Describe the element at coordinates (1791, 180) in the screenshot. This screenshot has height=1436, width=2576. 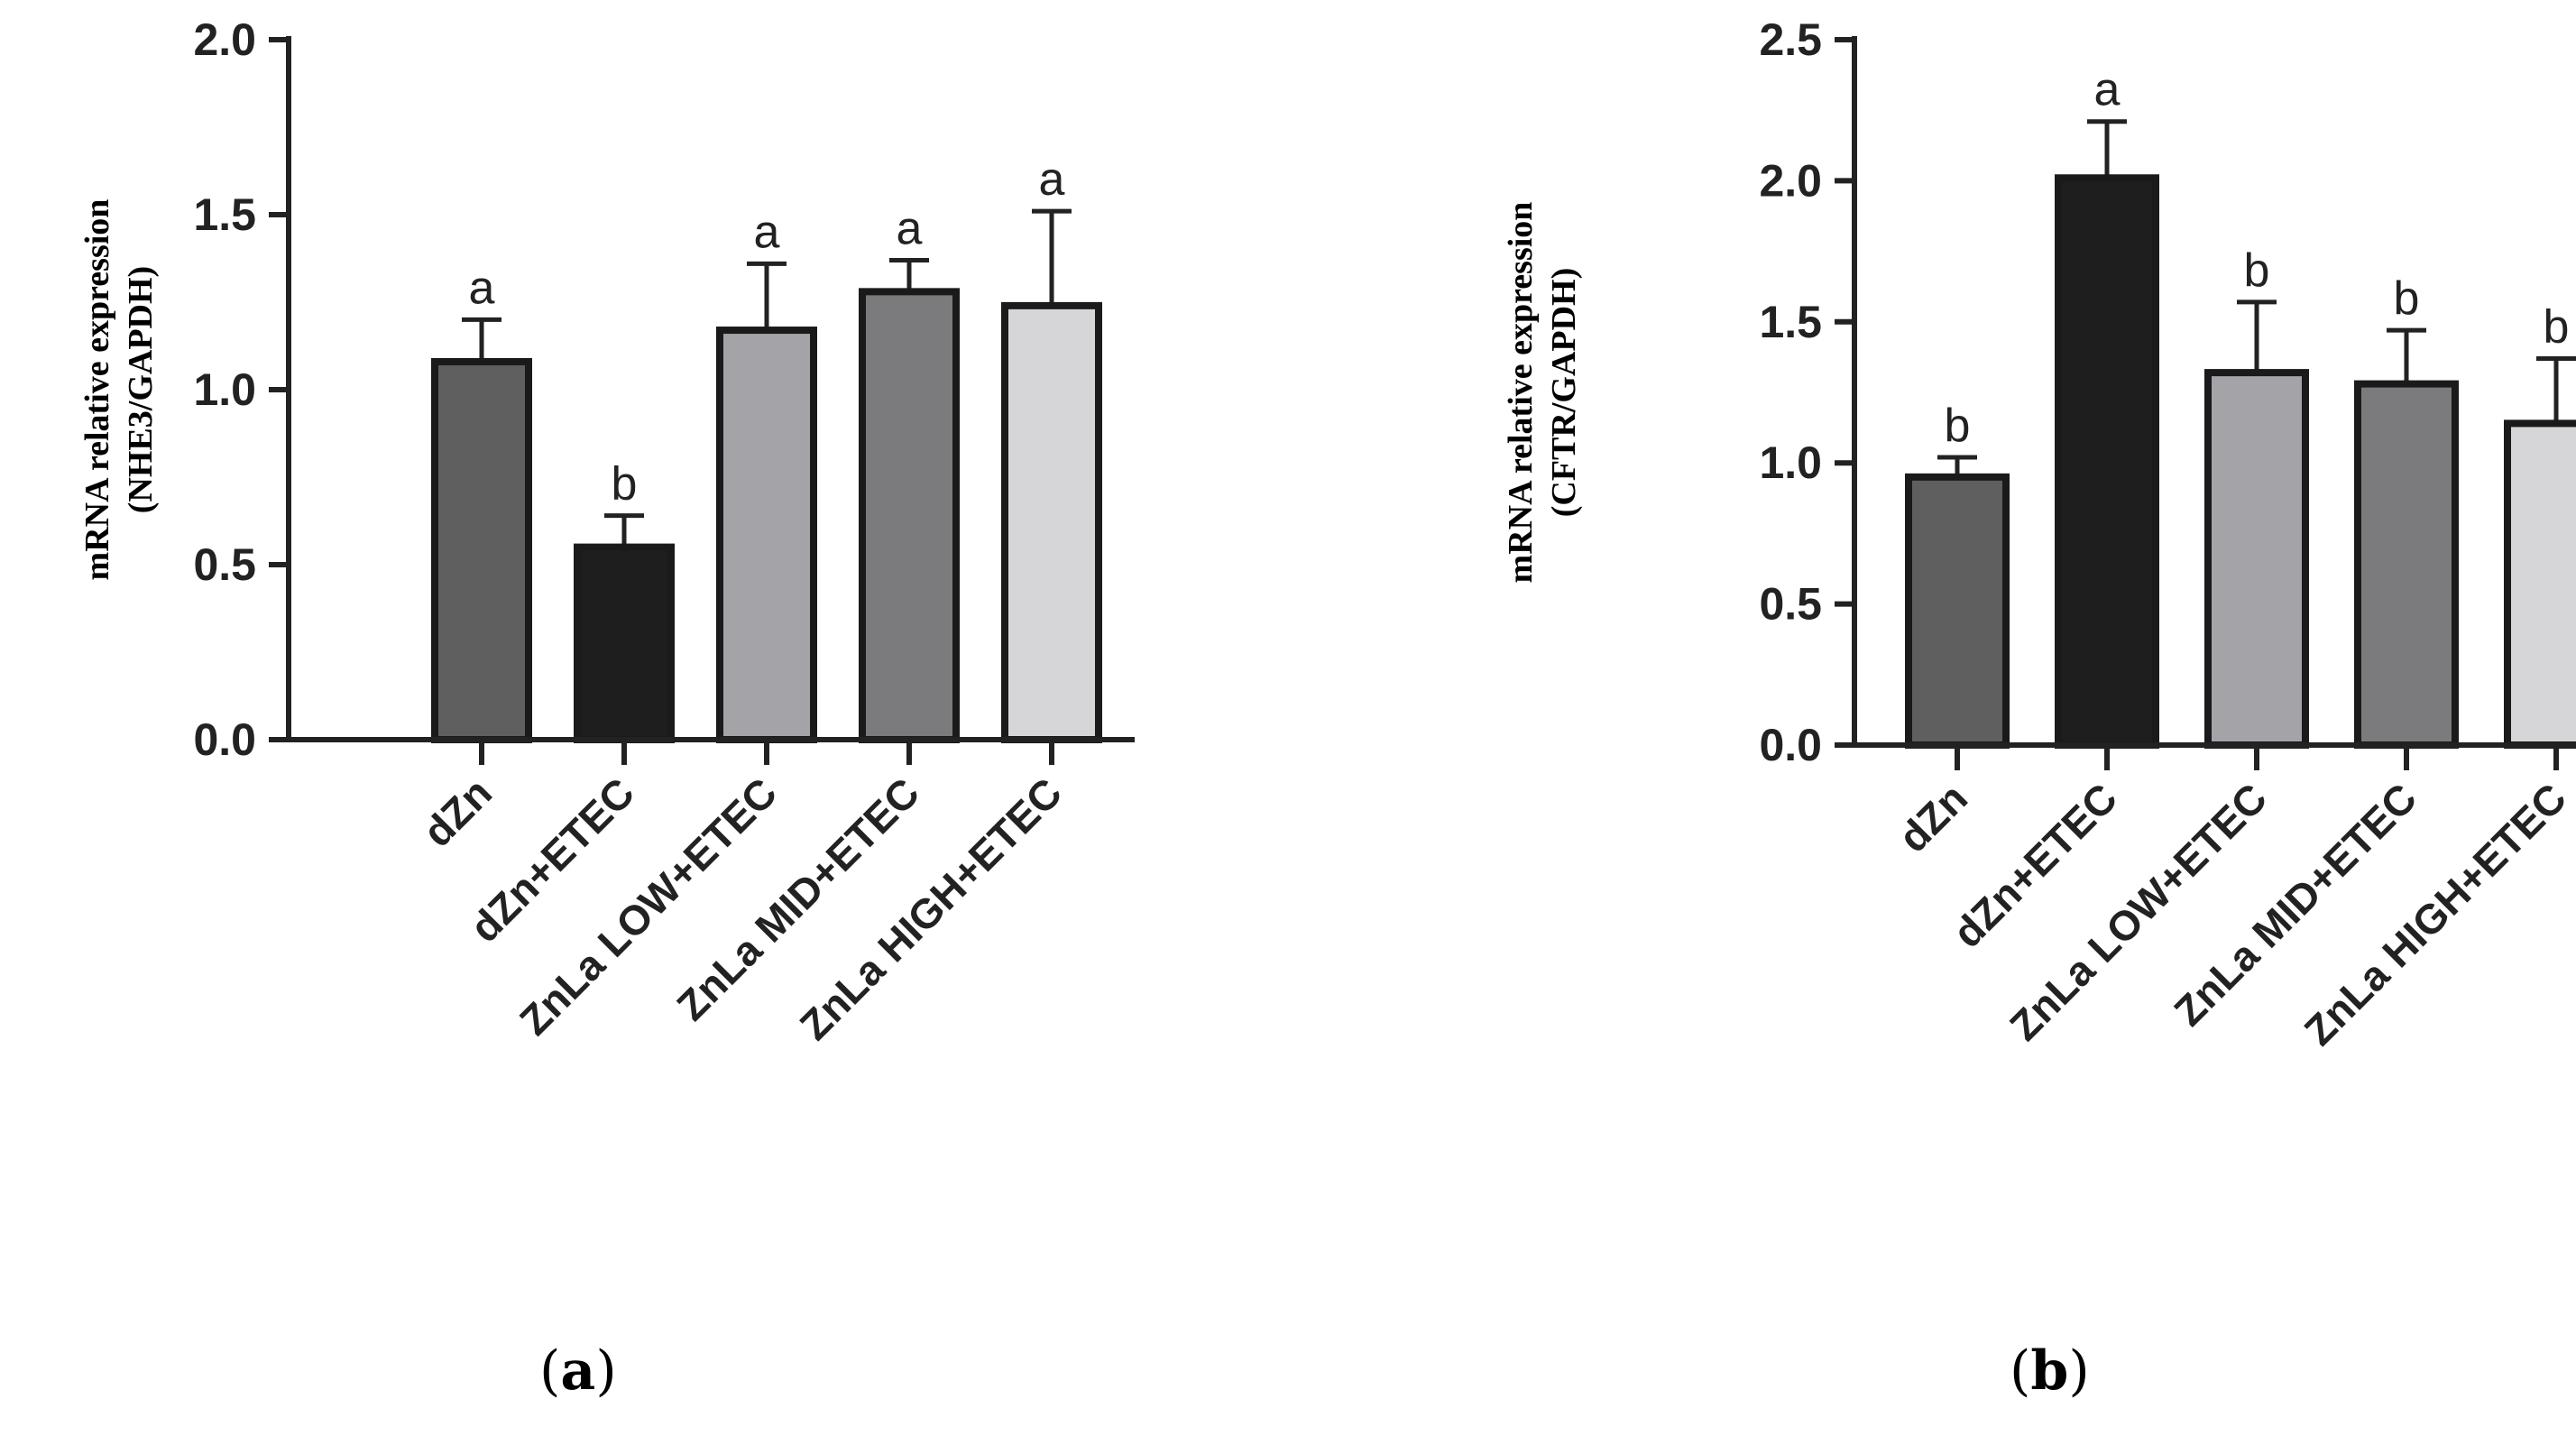
I see `y-tick-label-b: 2.0` at that location.